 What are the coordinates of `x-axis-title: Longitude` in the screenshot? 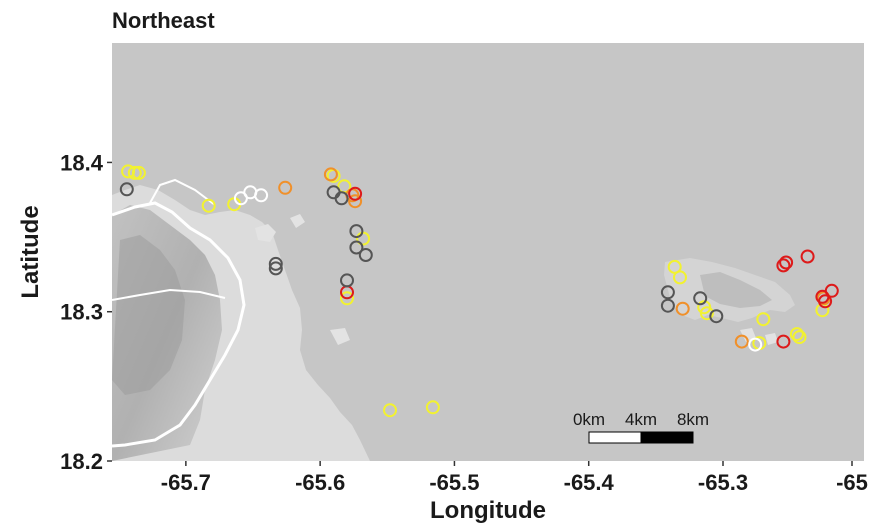 It's located at (488, 510).